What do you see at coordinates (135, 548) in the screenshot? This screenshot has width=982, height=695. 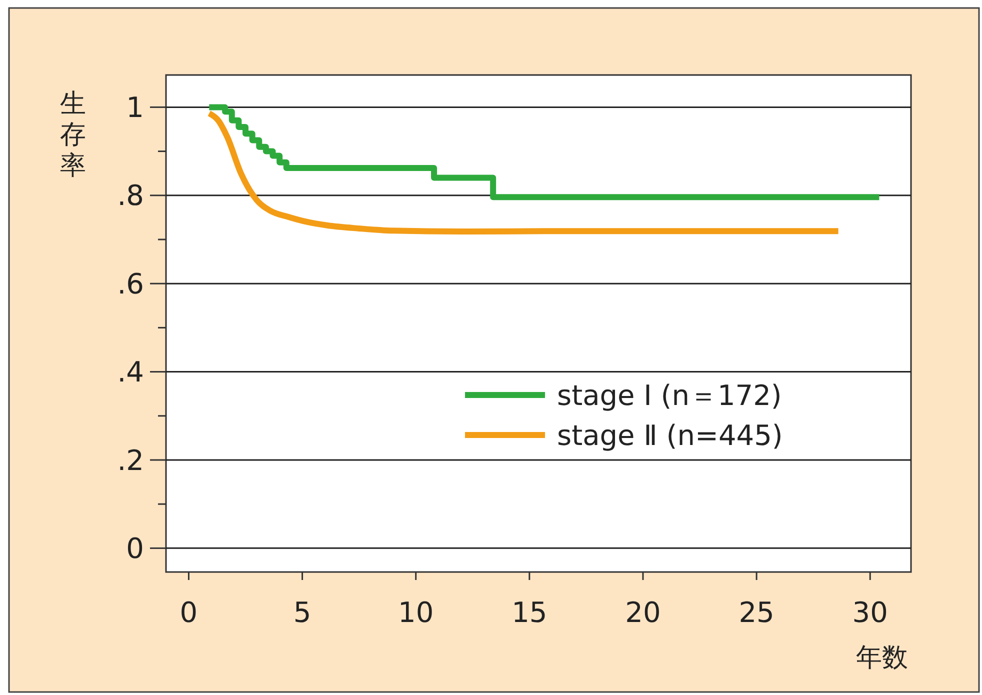 I see `y-tick-label: 0` at bounding box center [135, 548].